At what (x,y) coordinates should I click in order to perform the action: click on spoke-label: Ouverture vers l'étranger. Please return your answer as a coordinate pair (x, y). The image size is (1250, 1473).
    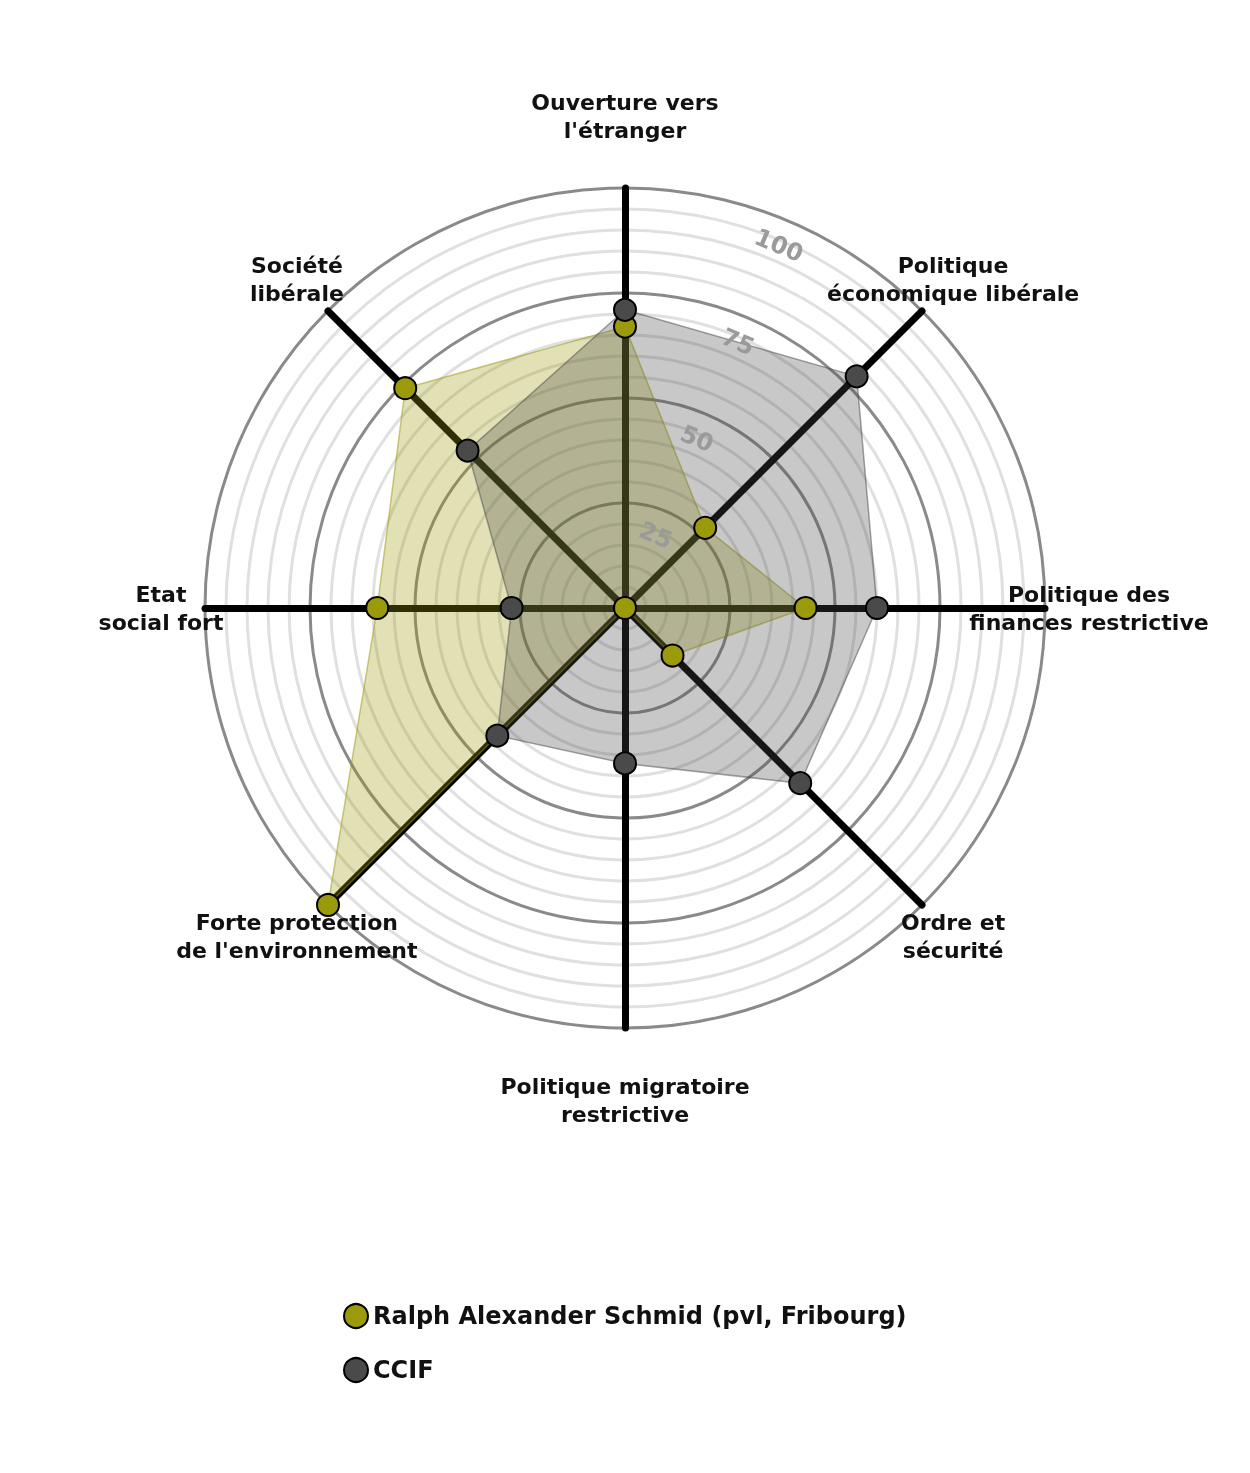
    Looking at the image, I should click on (625, 116).